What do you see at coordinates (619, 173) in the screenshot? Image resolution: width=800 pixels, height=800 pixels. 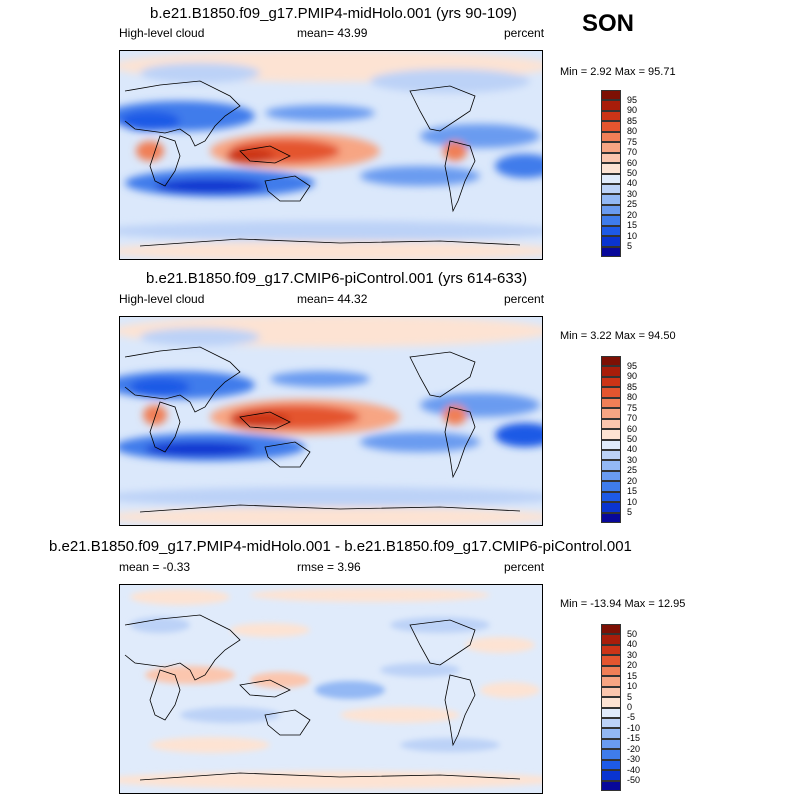 I see `panel1-colorbar: 5 10 15 20 25 30 40 50 60 70 75 80 85 90 95` at bounding box center [619, 173].